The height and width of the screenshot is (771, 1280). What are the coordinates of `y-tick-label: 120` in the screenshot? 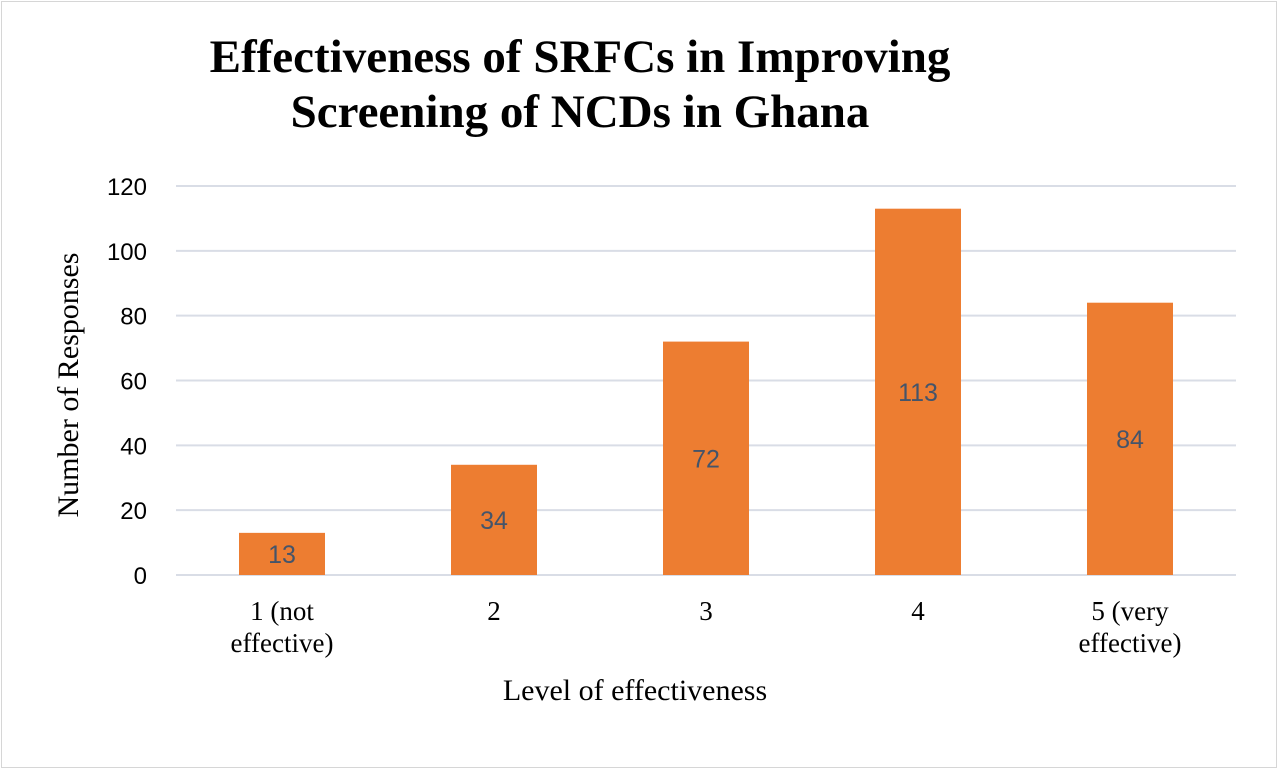 It's located at (127, 187).